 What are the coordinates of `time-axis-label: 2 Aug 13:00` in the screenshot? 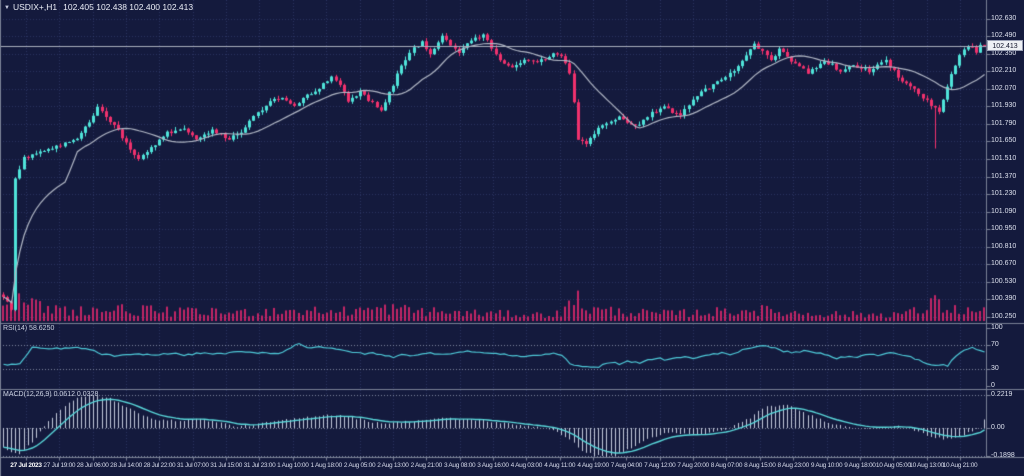 It's located at (393, 465).